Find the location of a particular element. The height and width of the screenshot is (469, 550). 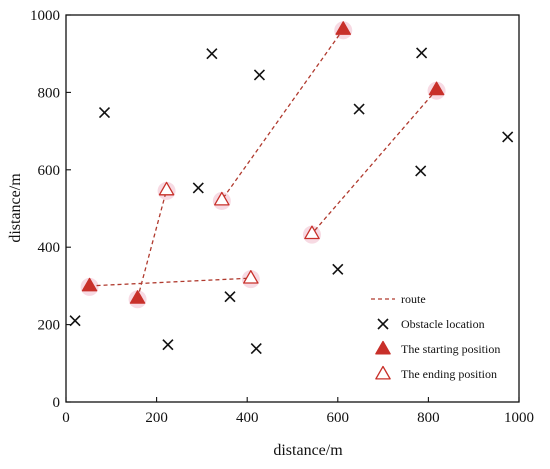

legend-obstacle-swatch is located at coordinates (383, 324).